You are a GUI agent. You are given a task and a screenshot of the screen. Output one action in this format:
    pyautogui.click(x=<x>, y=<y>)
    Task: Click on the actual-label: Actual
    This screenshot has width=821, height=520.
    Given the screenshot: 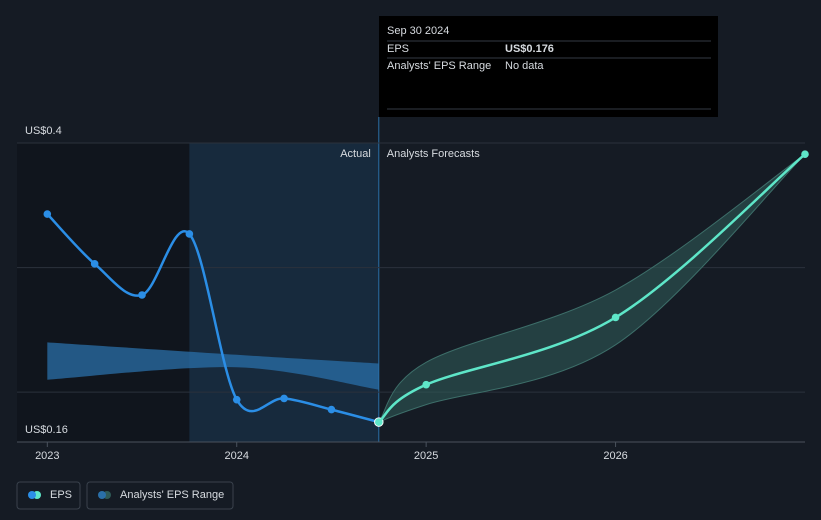 What is the action you would take?
    pyautogui.click(x=355, y=154)
    